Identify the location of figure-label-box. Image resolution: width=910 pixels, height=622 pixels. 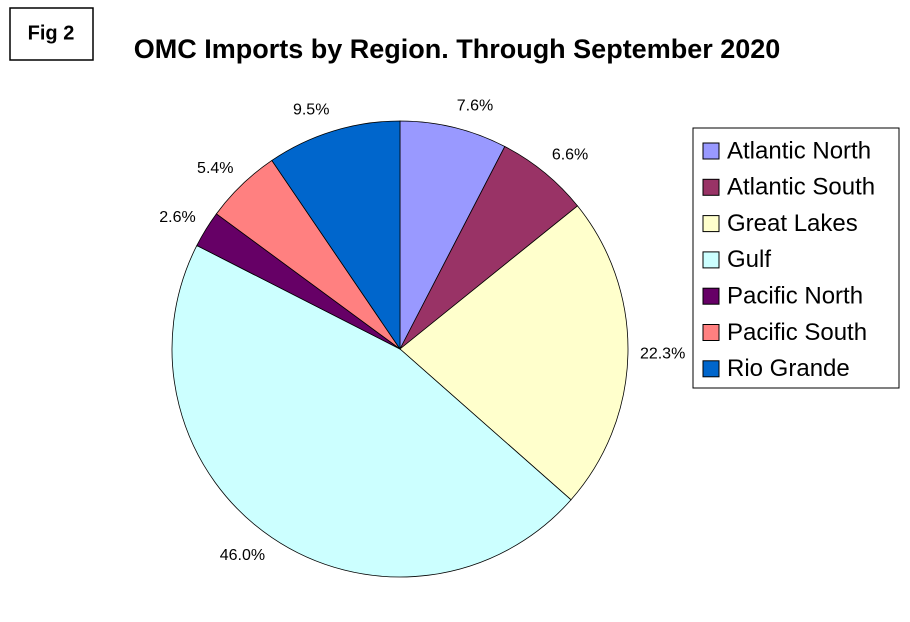
(51, 34).